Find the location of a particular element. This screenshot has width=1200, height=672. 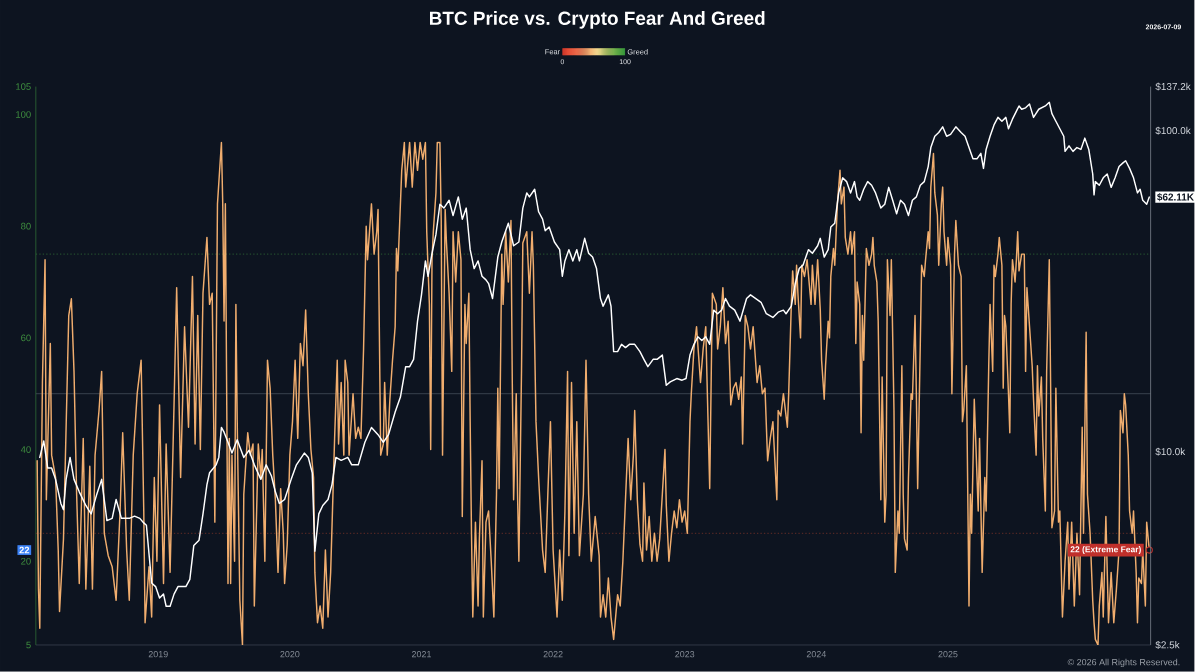

x-tick-label: 2020 is located at coordinates (290, 654).